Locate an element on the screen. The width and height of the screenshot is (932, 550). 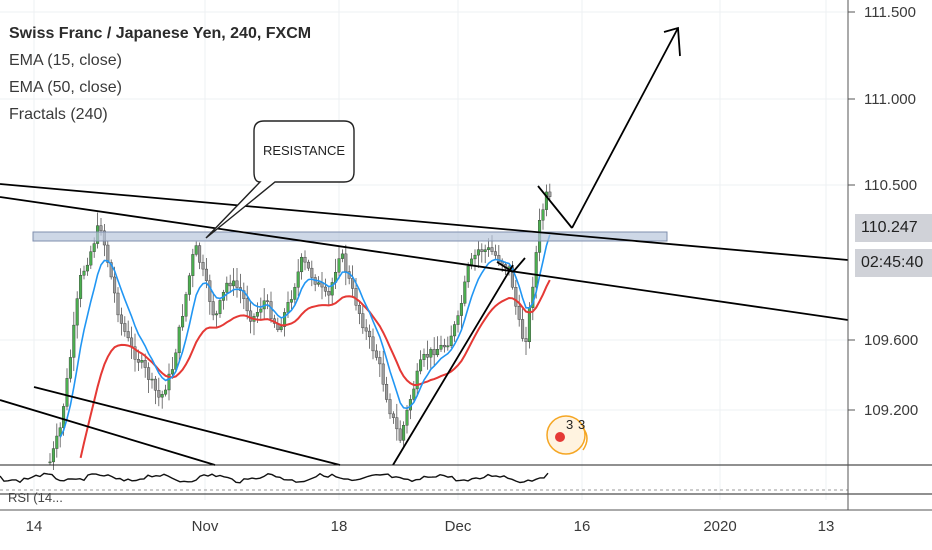
ema50-legend: EMA (50, close) is located at coordinates (65, 87).